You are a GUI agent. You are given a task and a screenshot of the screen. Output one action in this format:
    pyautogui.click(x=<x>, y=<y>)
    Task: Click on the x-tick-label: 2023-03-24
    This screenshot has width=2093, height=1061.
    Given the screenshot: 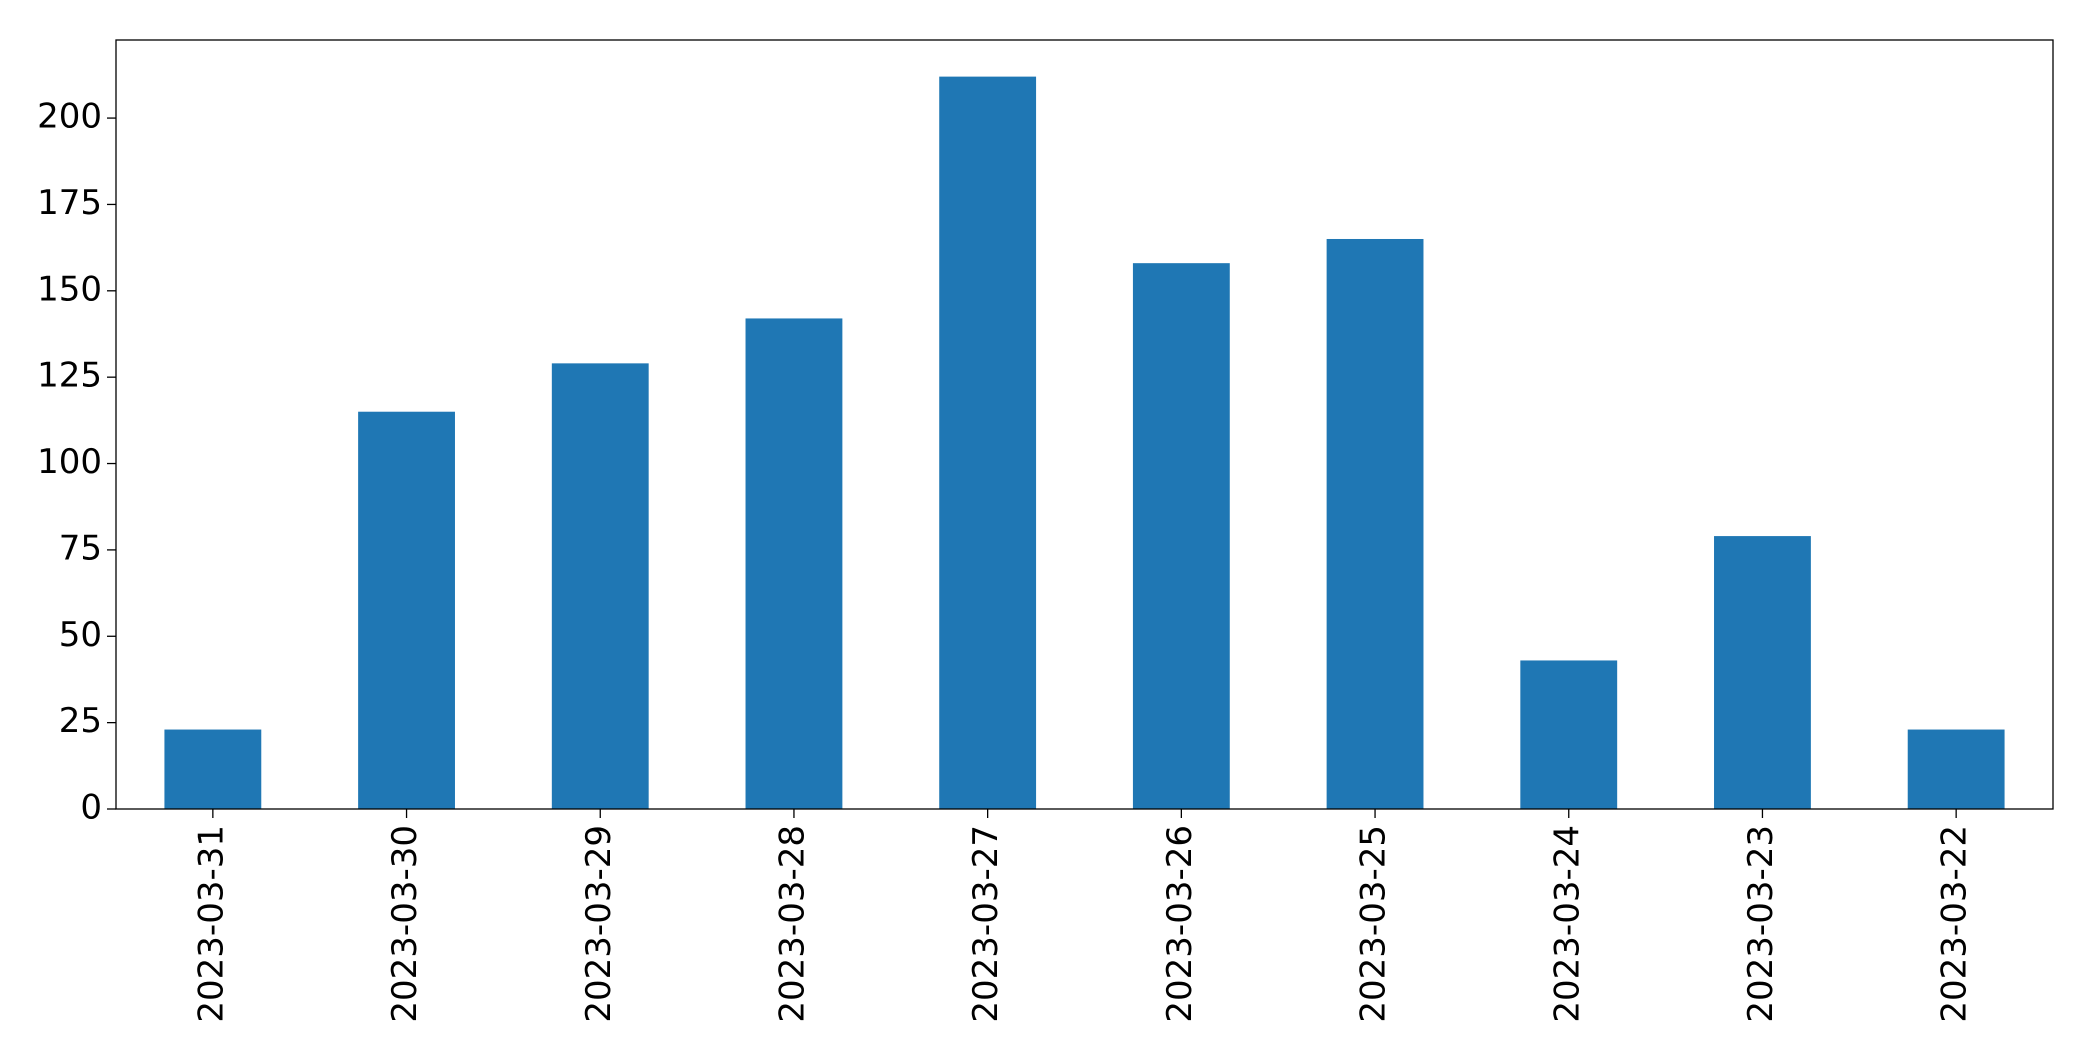 What is the action you would take?
    pyautogui.click(x=1567, y=924)
    